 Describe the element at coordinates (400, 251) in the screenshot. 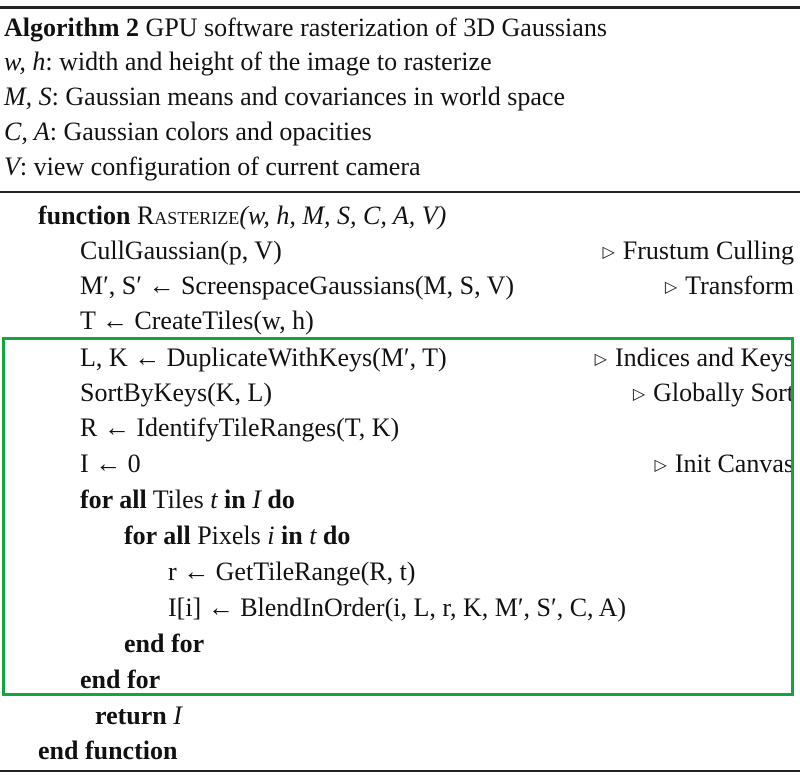

I see `code-line: CullGaussian(p, V) ▷ Frustum Culling` at that location.